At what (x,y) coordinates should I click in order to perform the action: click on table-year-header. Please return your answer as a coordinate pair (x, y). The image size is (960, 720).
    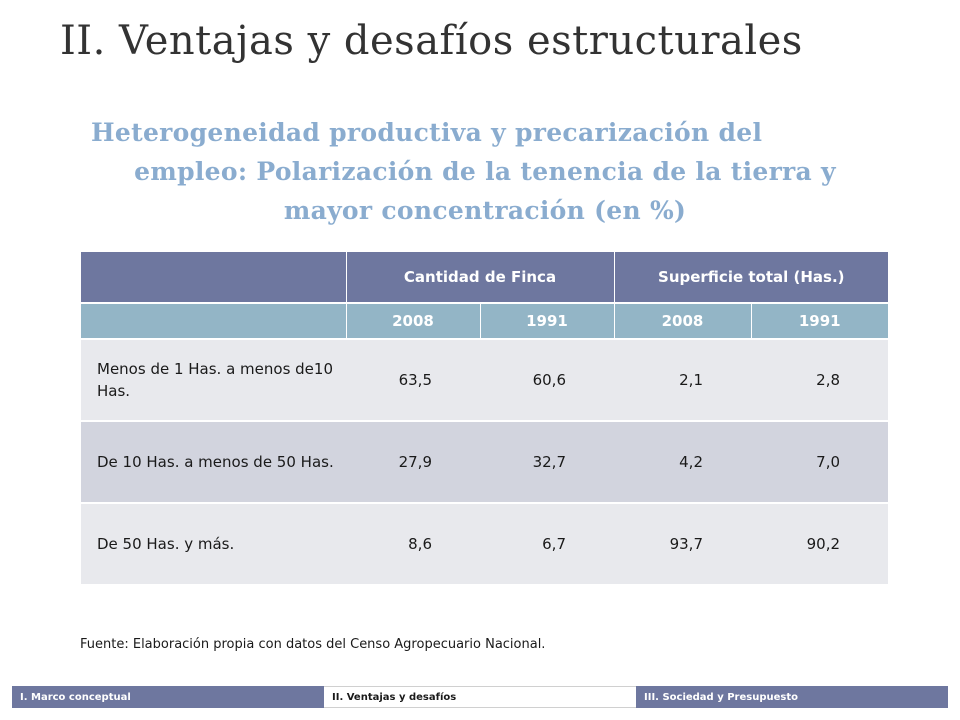
    Looking at the image, I should click on (214, 320).